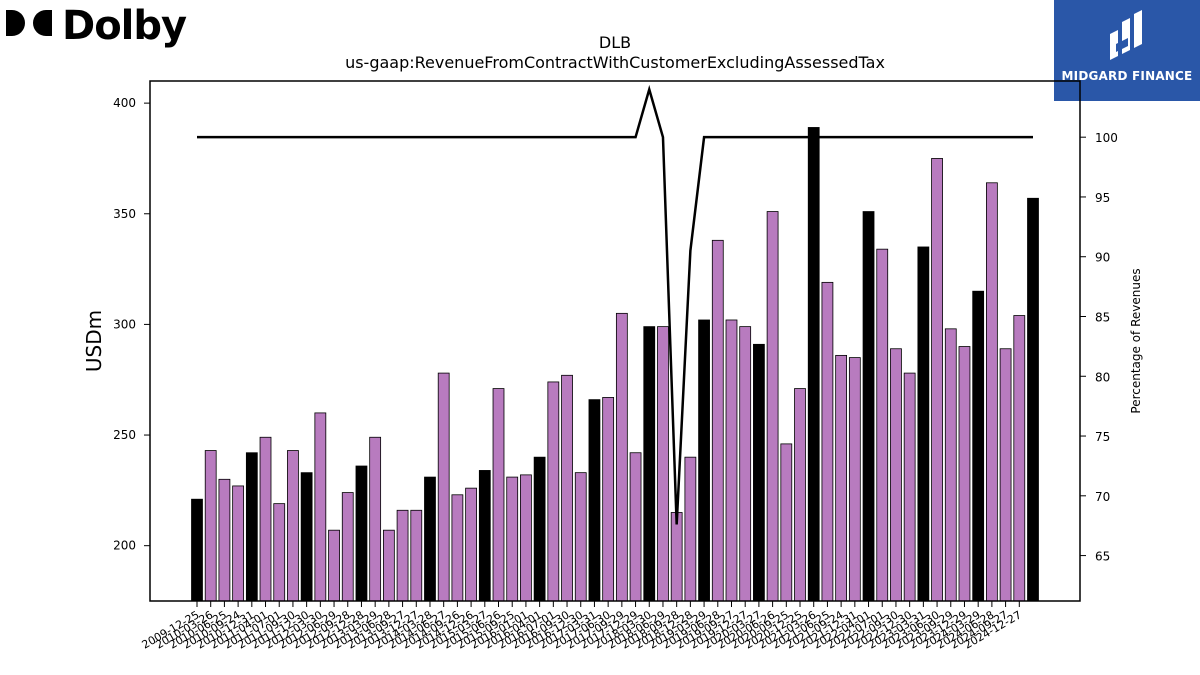  Describe the element at coordinates (1102, 497) in the screenshot. I see `y2-tick-label: 70` at that location.